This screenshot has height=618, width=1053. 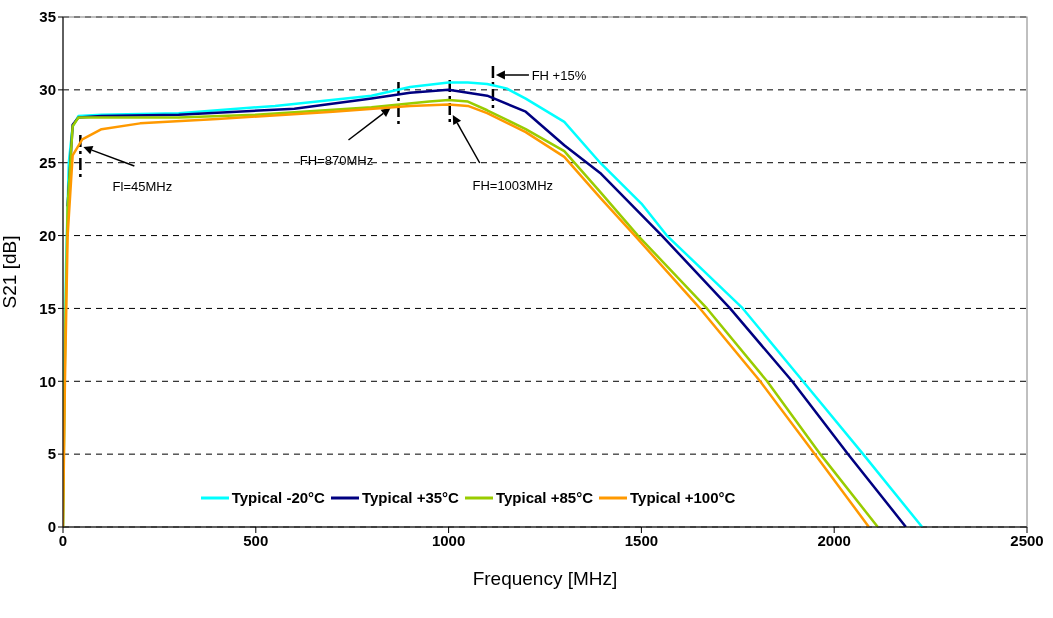 I want to click on y-tick-label: 30, so click(x=47, y=90).